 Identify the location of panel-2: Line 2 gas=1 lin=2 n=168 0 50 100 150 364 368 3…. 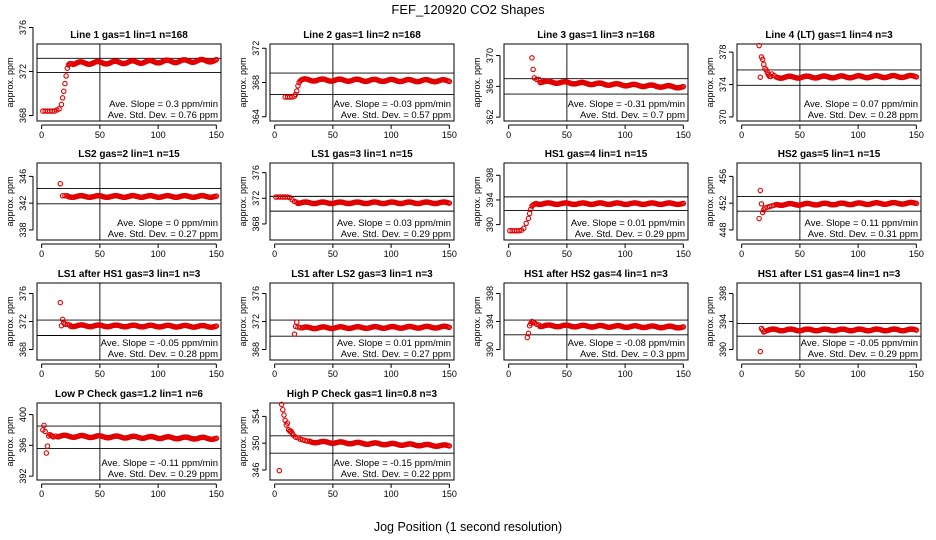
(347, 85).